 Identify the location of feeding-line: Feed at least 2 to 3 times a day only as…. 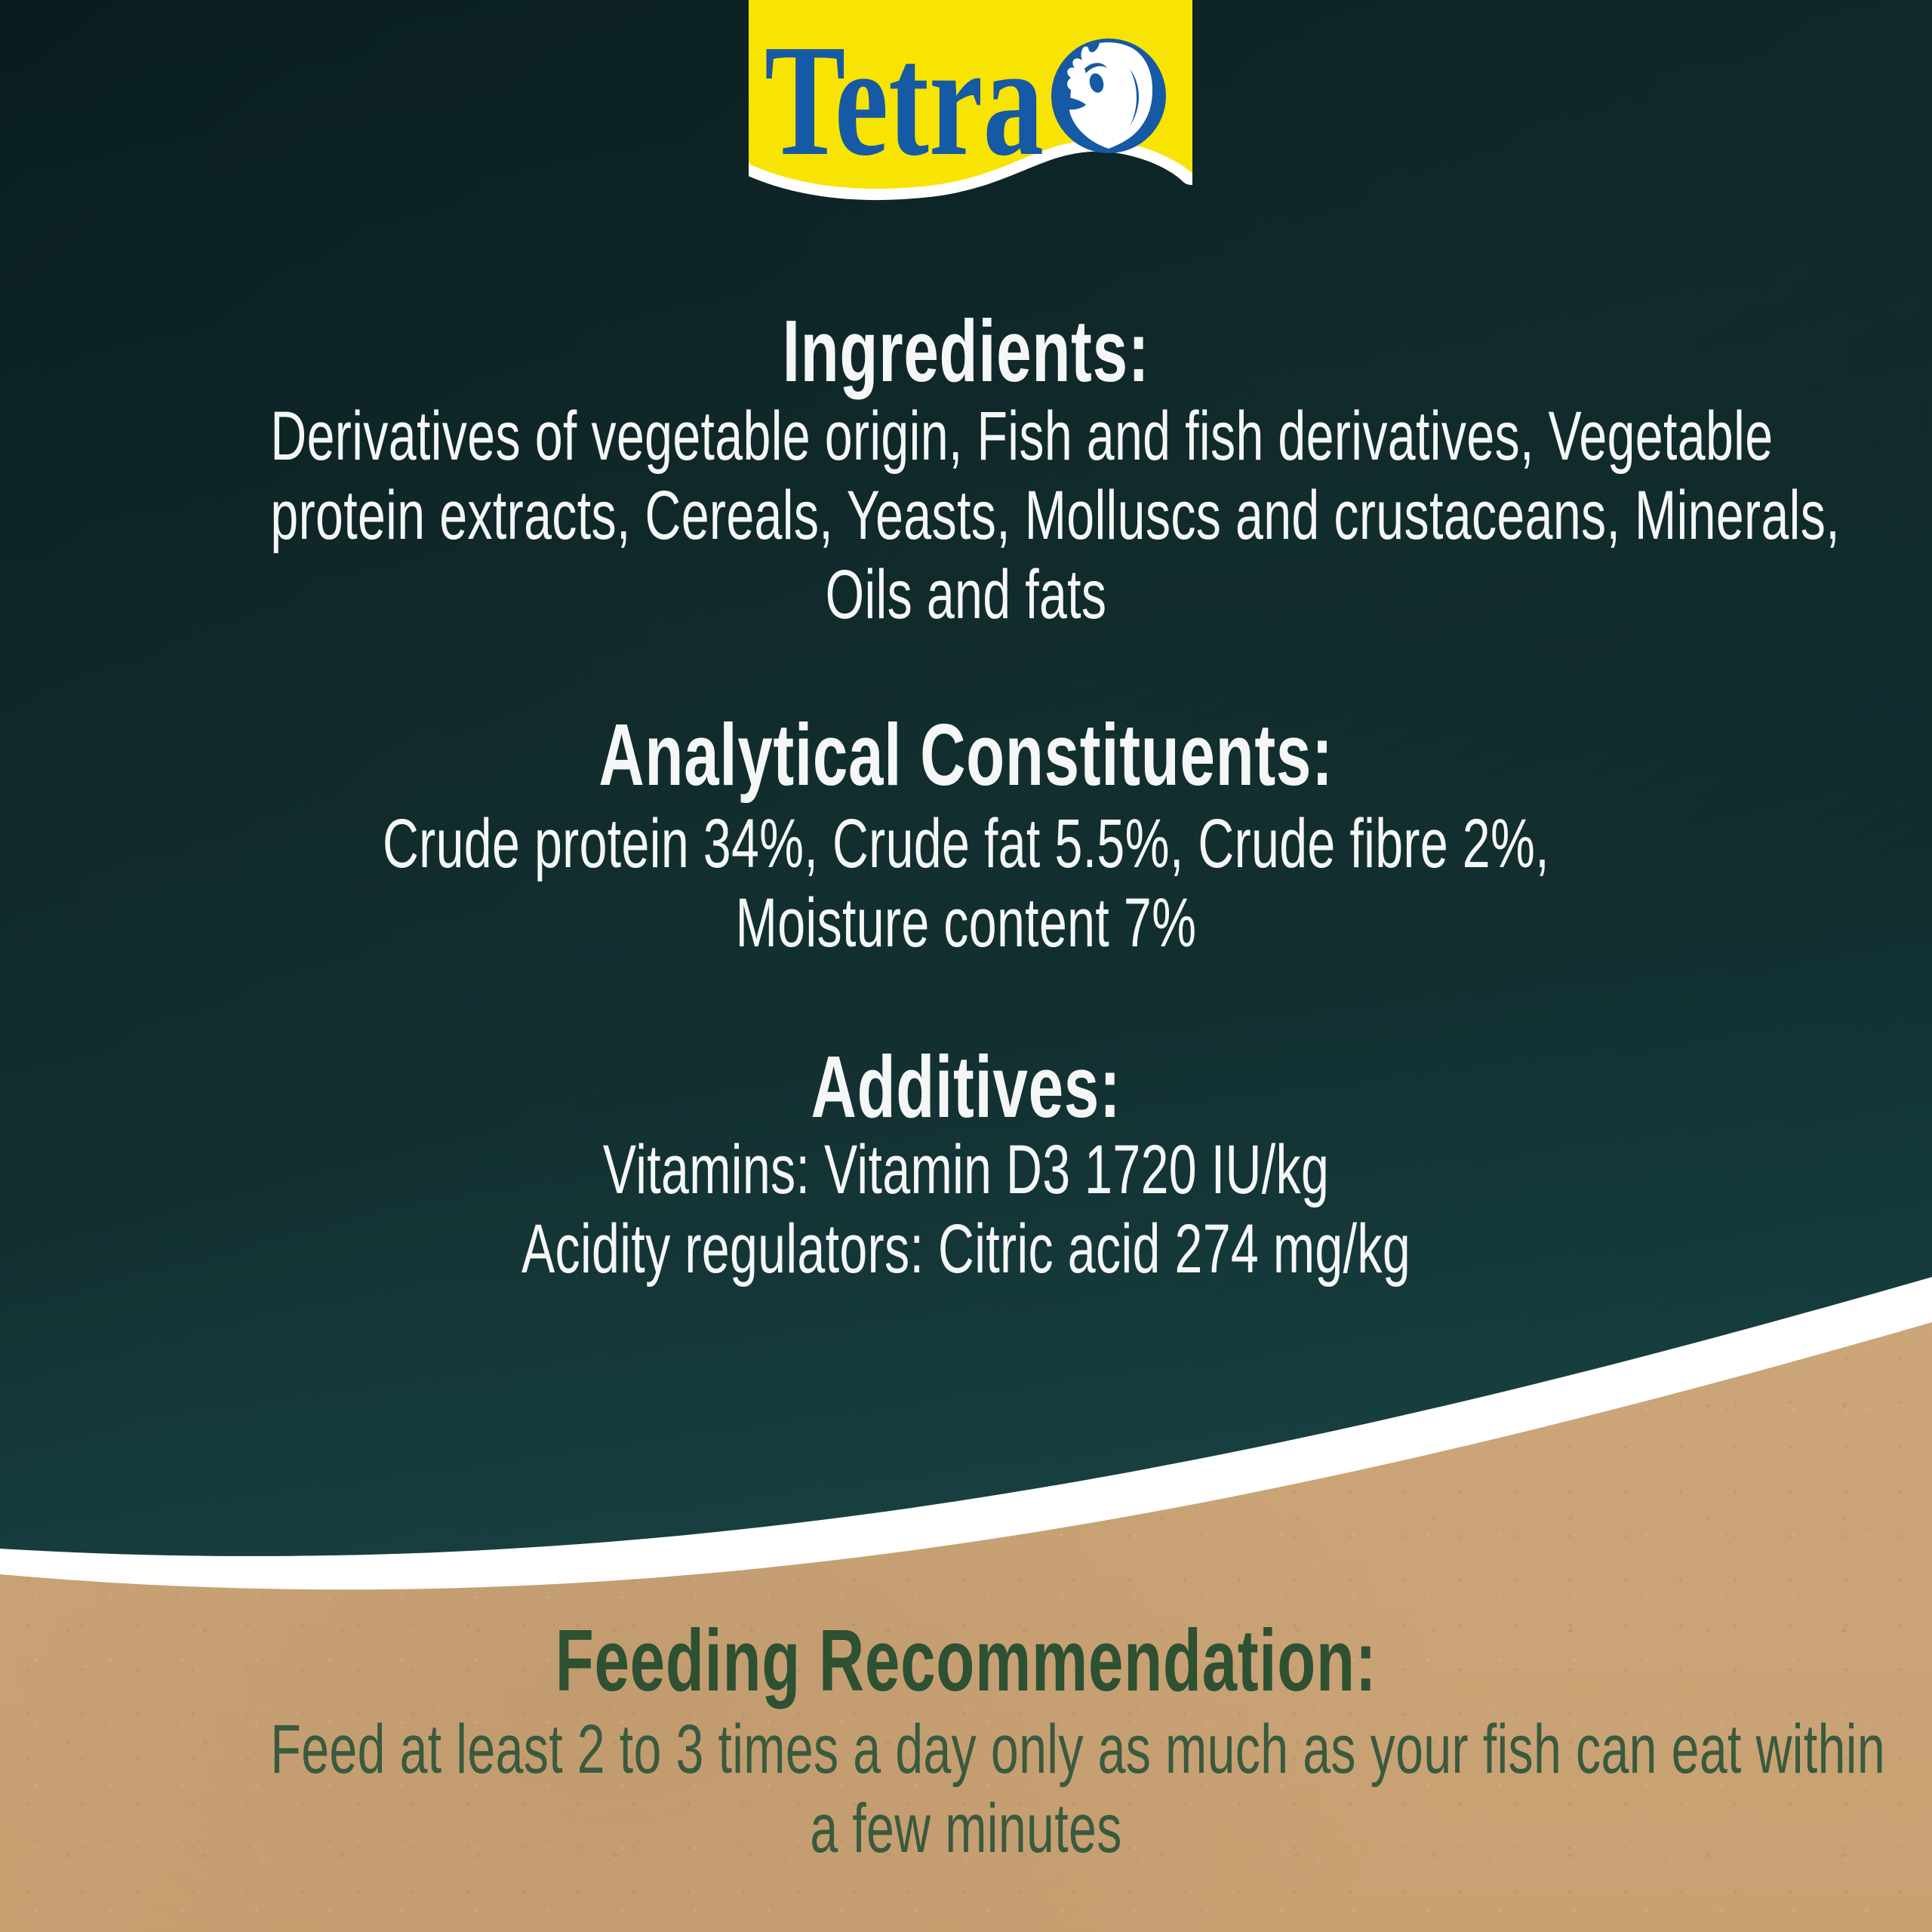
(1078, 1749).